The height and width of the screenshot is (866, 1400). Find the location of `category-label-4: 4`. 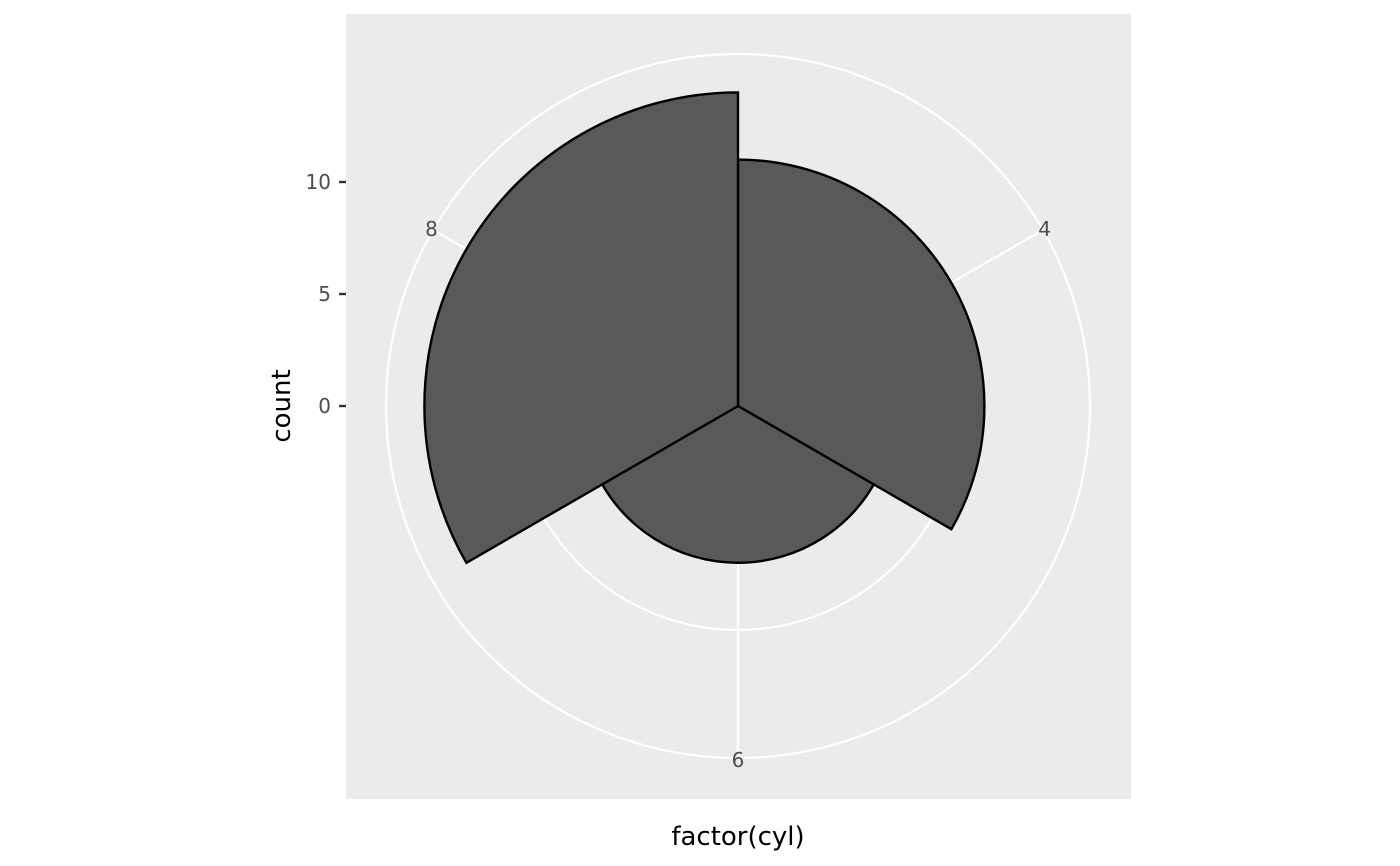

category-label-4: 4 is located at coordinates (1044, 229).